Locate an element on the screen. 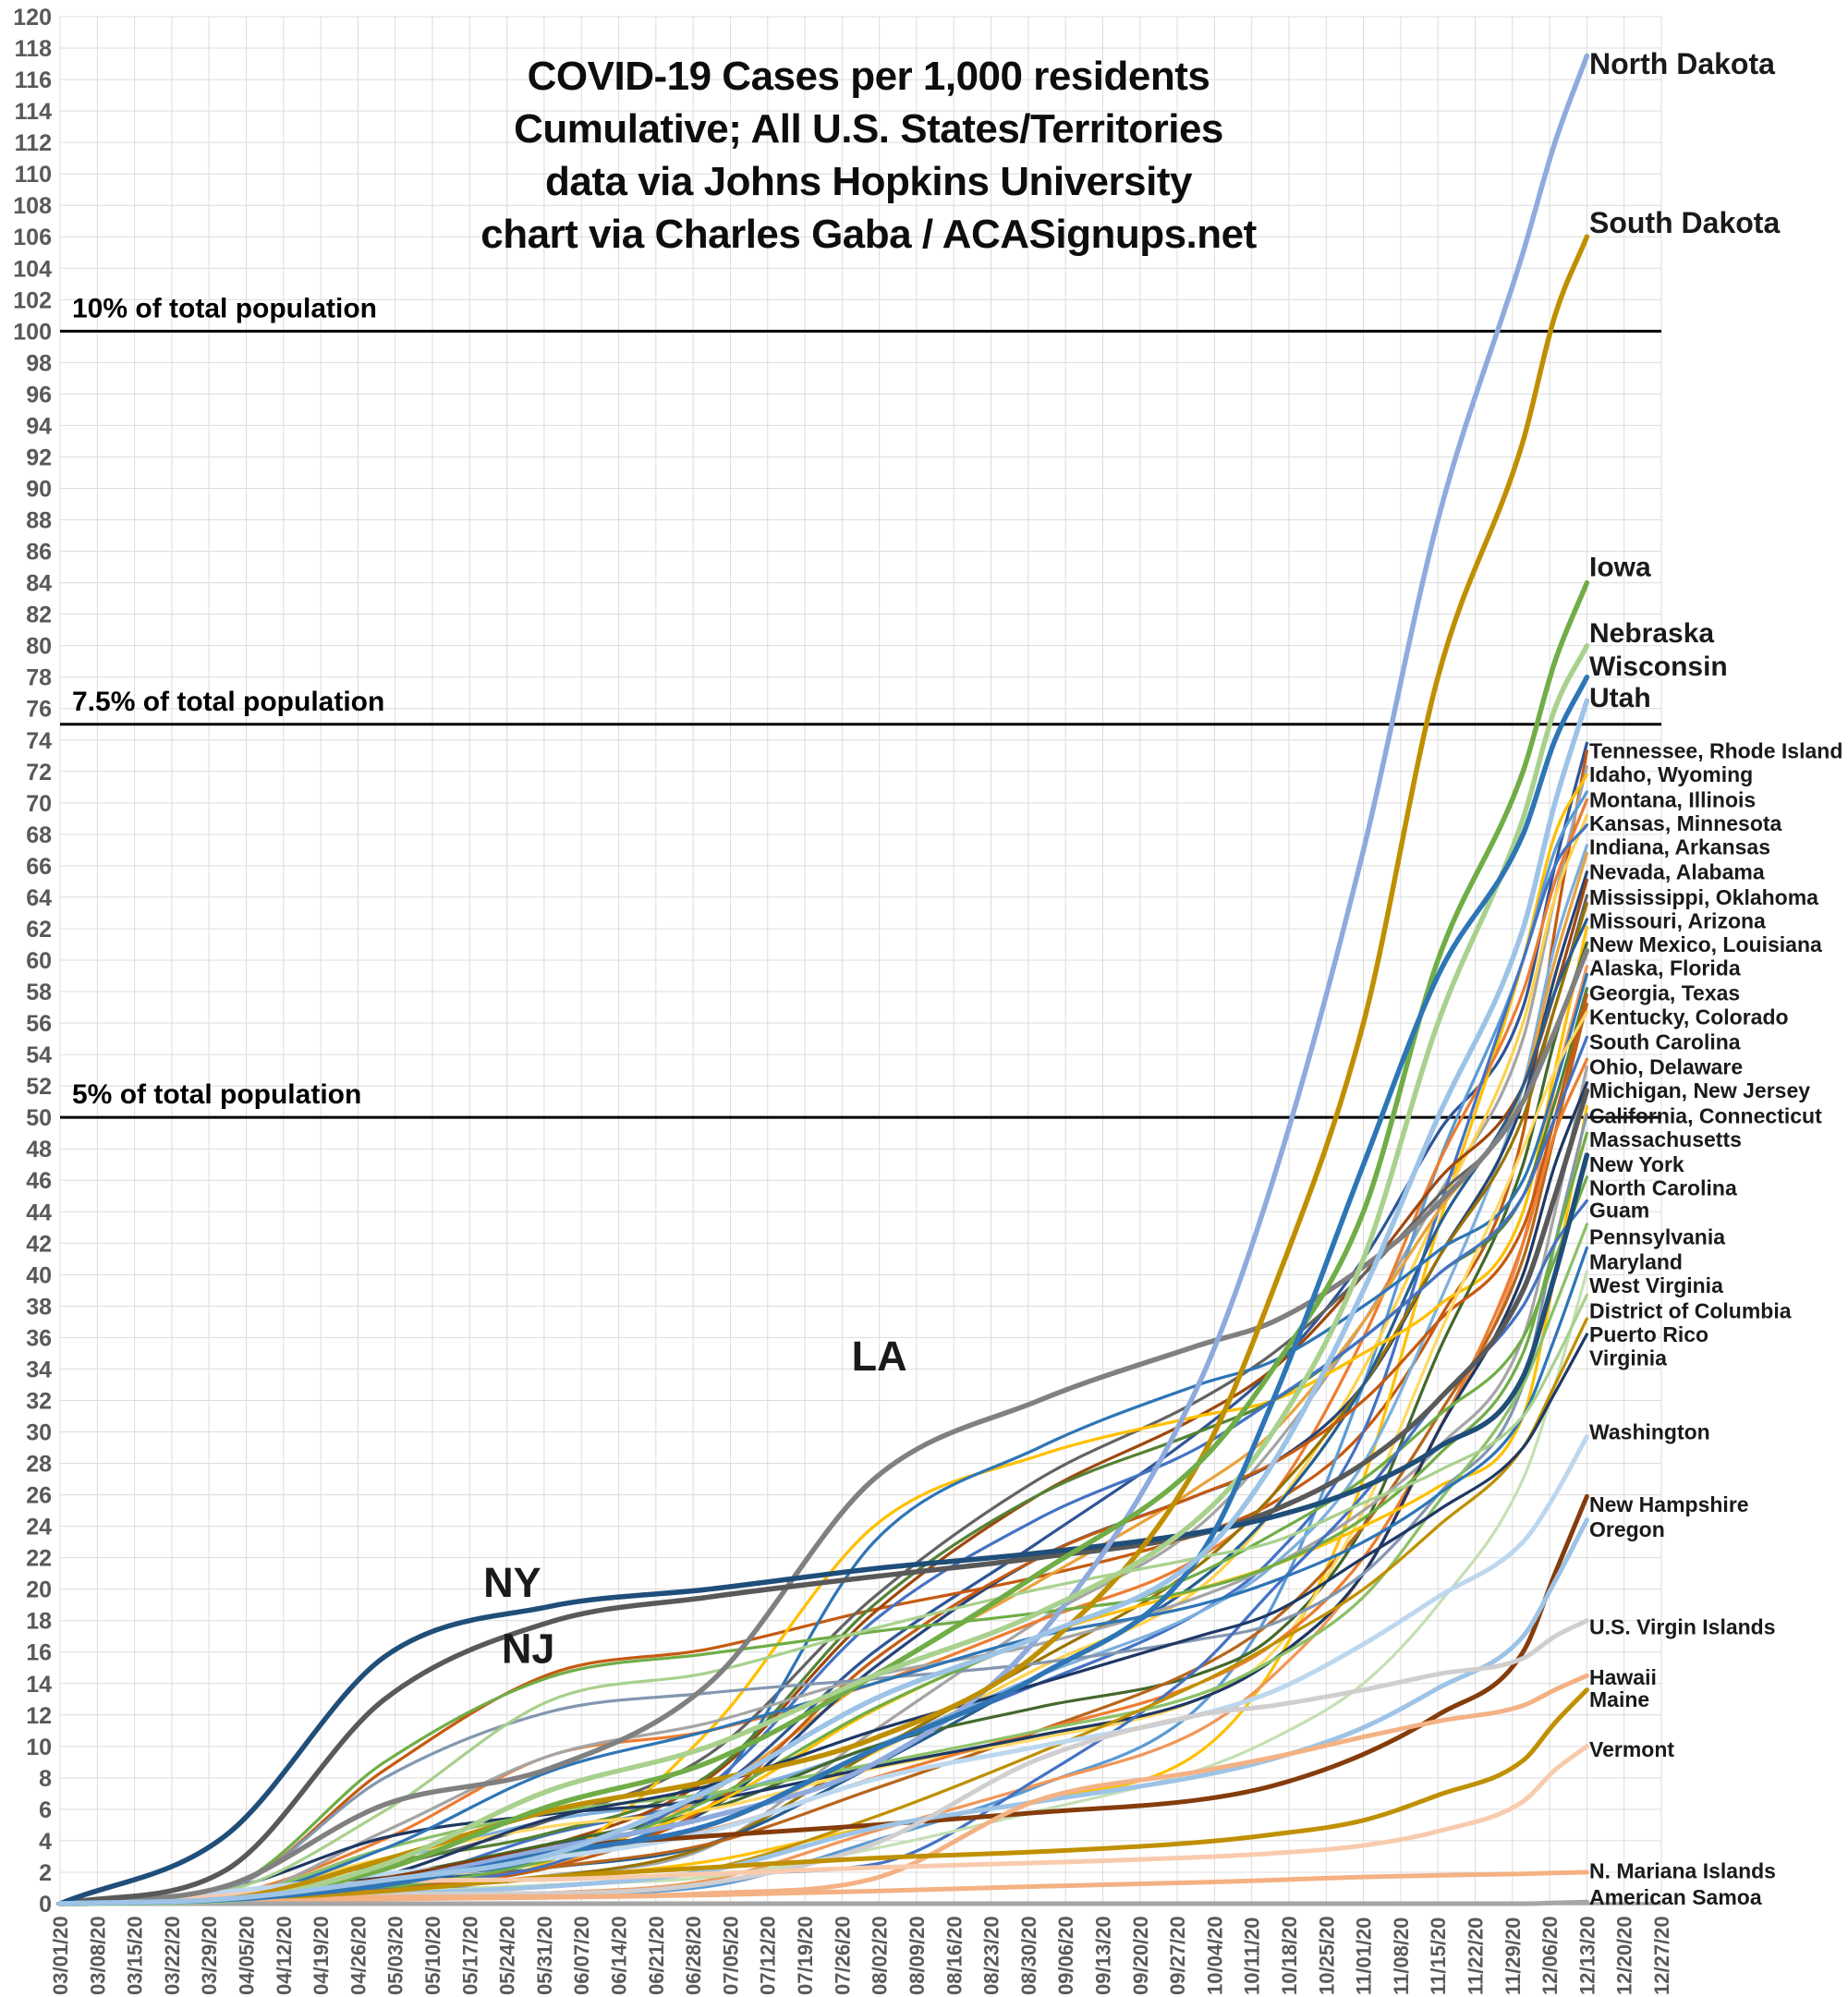  series-label-north-carolina: North Carolina is located at coordinates (1663, 1188).